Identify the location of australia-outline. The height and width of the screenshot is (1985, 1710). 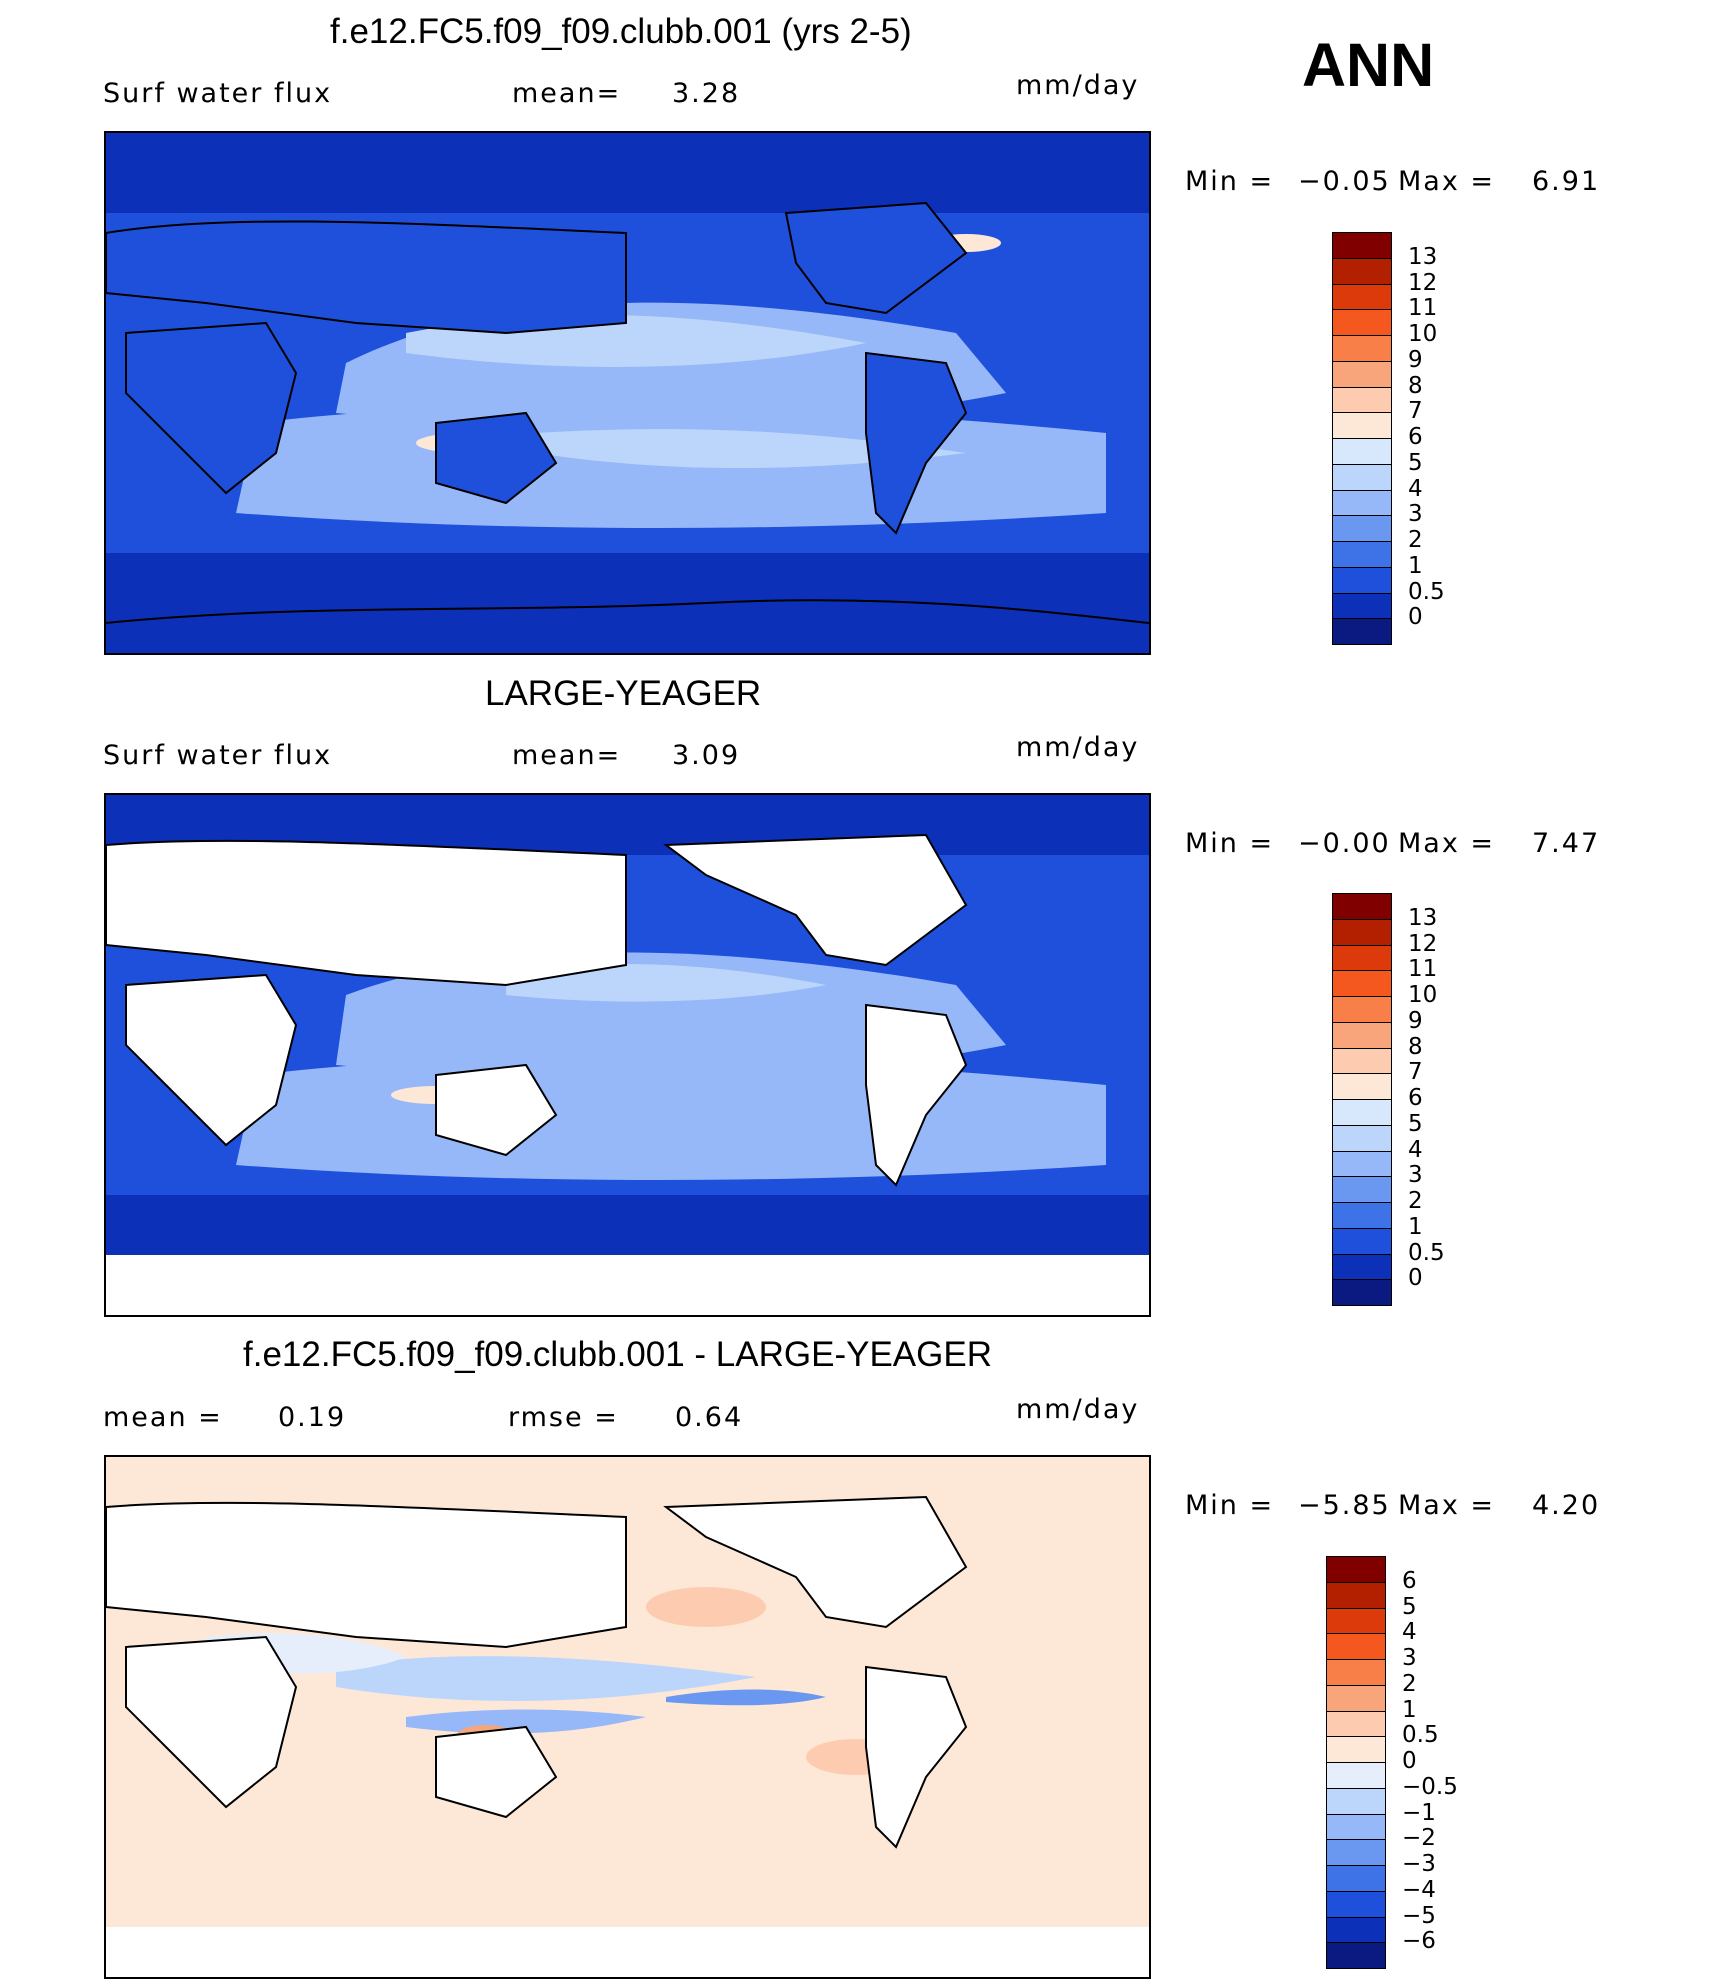
(496, 458).